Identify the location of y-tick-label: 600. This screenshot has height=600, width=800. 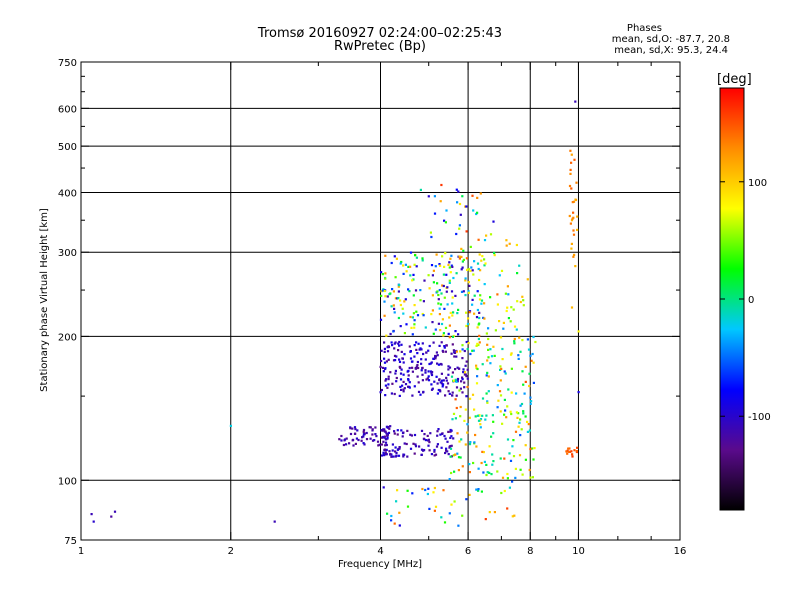
(67, 109).